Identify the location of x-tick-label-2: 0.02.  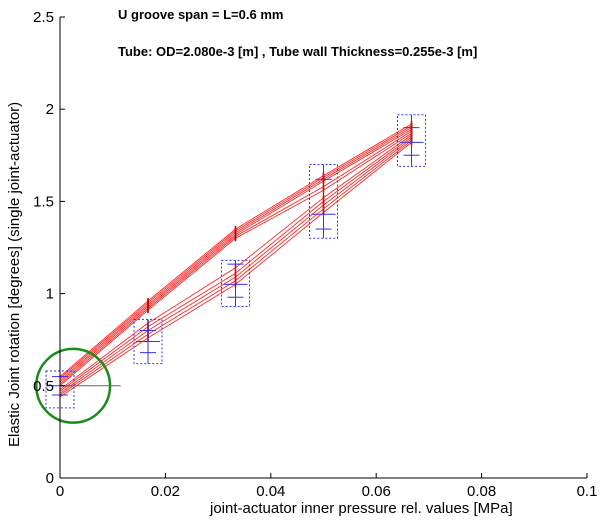
(165, 491).